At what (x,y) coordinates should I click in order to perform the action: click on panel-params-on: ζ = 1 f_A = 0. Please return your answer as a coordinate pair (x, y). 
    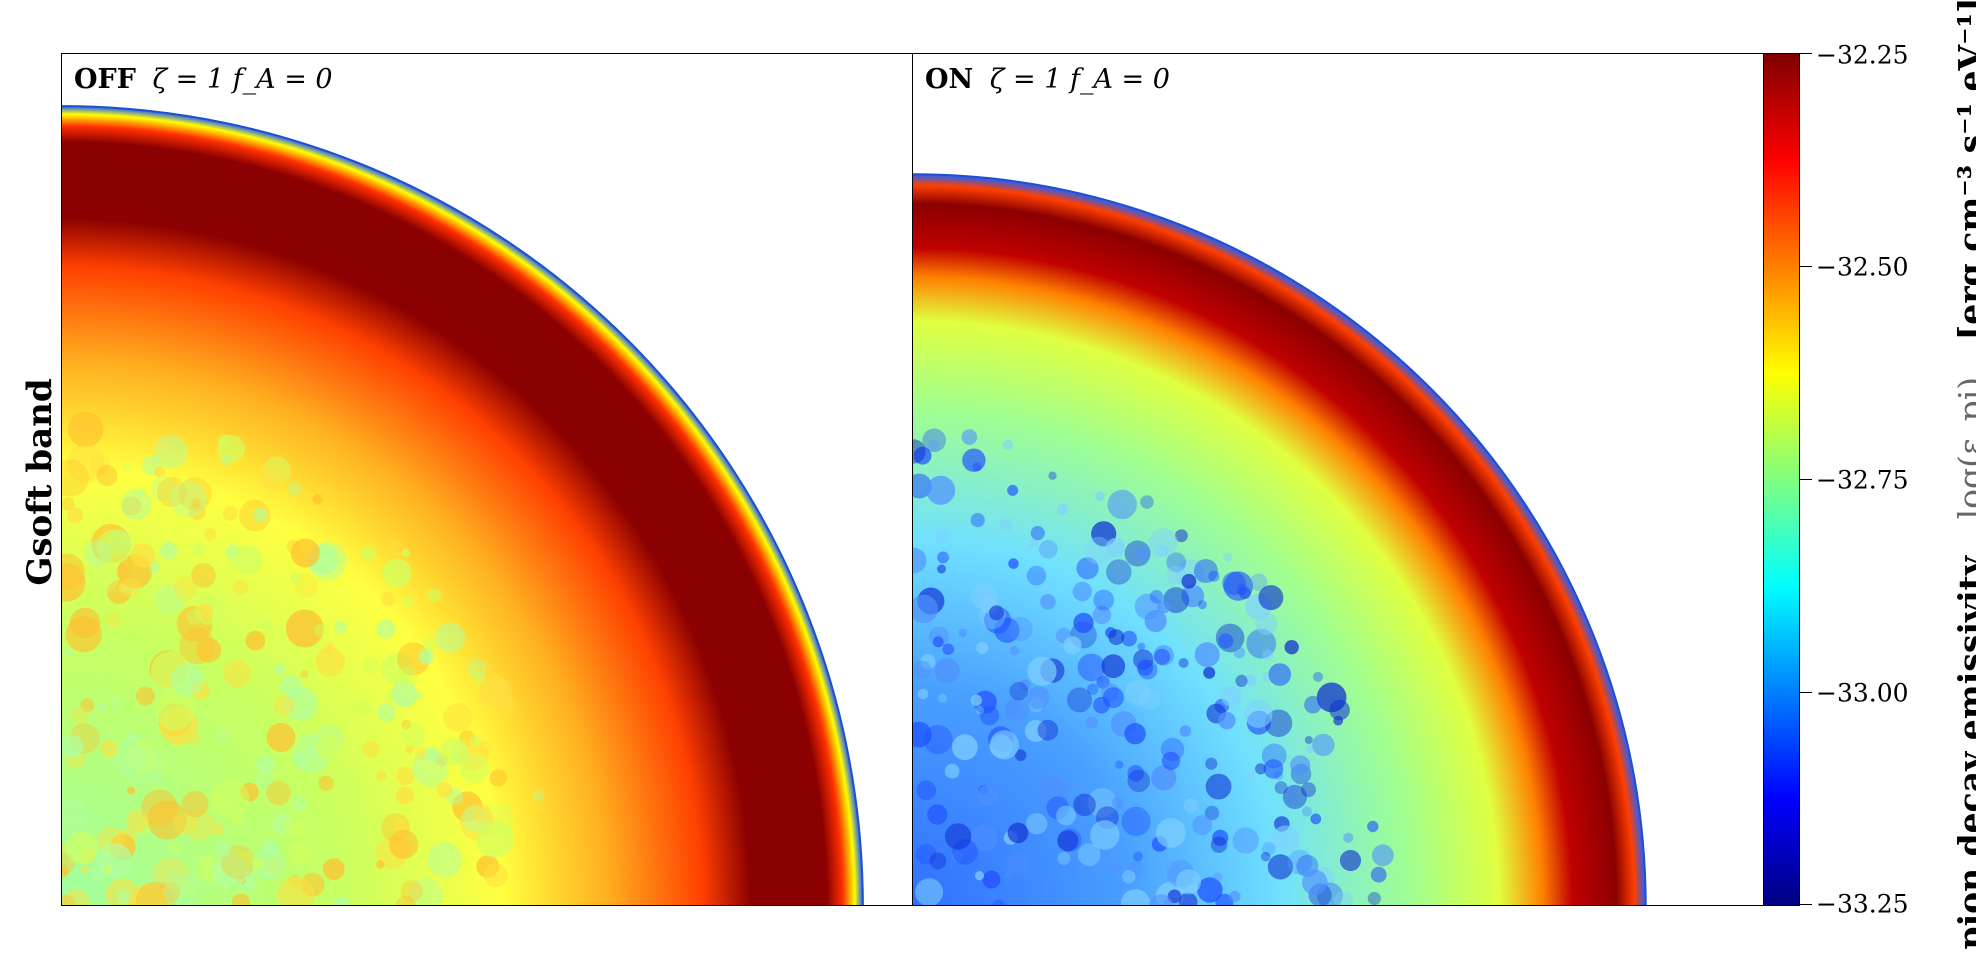
    Looking at the image, I should click on (1079, 79).